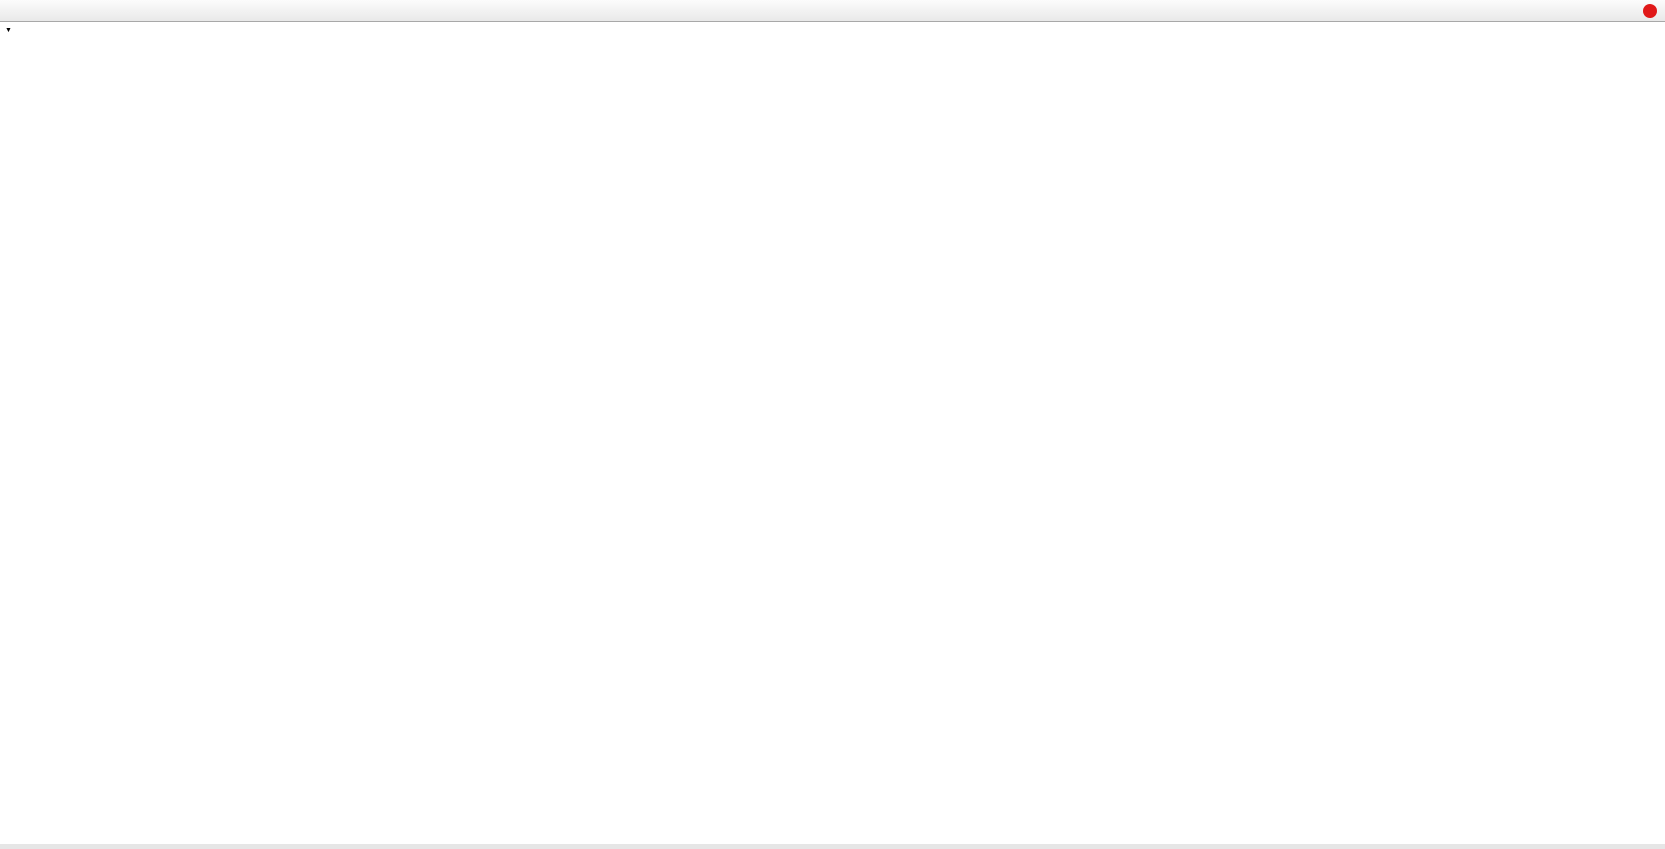 The image size is (1665, 849). I want to click on main-toolbar, so click(832, 11).